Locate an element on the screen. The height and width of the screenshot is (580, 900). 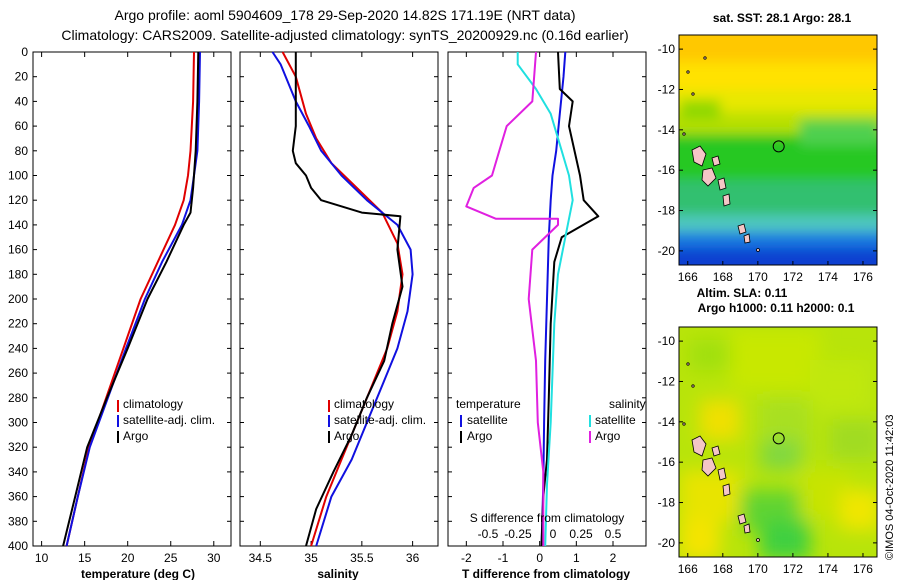
depth-tick-label: 320 is located at coordinates (18, 447).